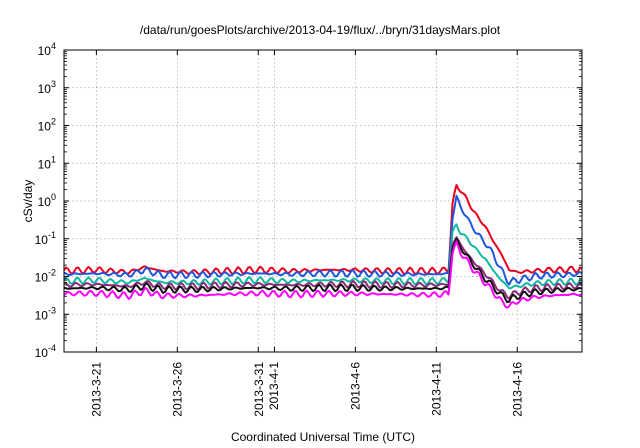 Image resolution: width=640 pixels, height=448 pixels. I want to click on x-tick-label: 2013-3-31, so click(259, 389).